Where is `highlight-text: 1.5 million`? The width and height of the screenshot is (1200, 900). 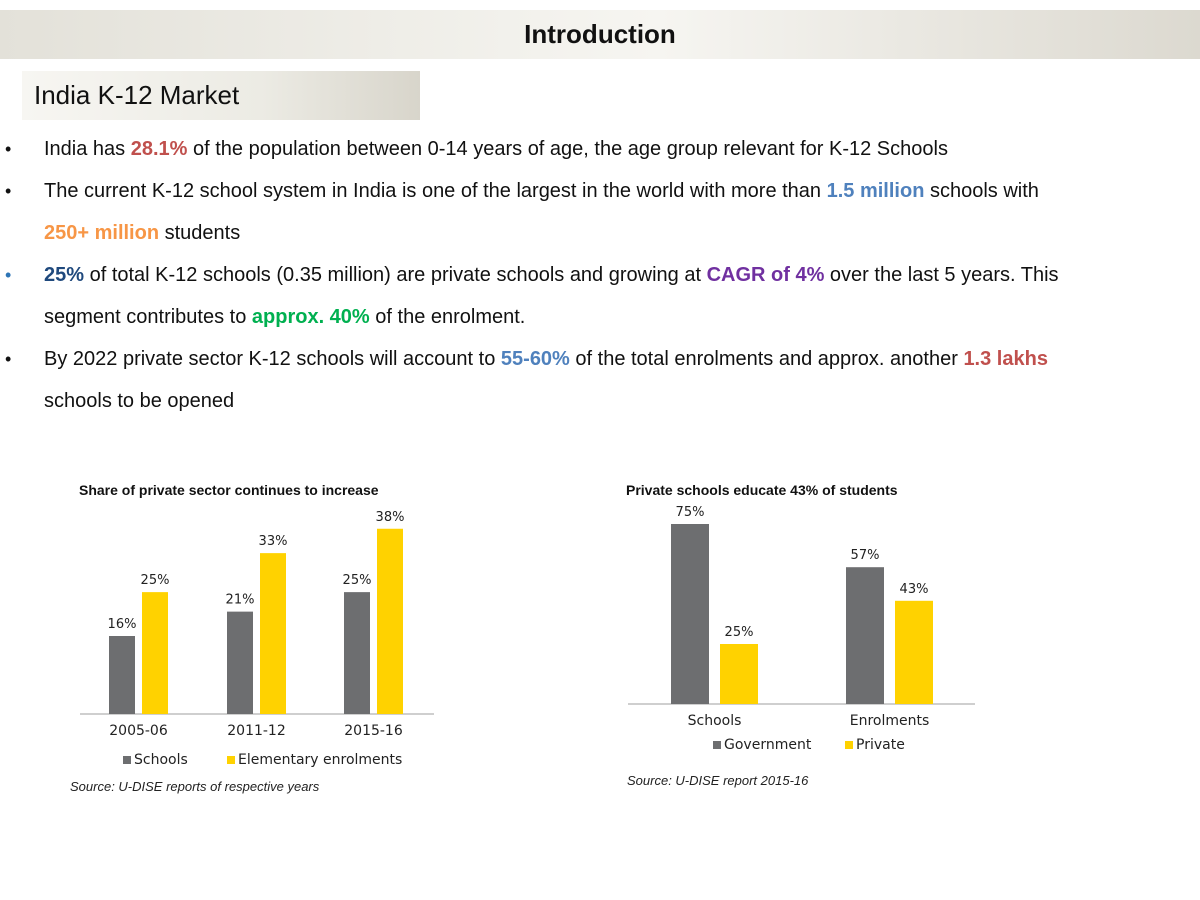 highlight-text: 1.5 million is located at coordinates (875, 191).